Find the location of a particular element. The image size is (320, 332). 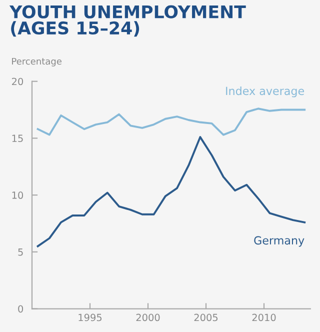

y-tick-label: 0 is located at coordinates (21, 309).